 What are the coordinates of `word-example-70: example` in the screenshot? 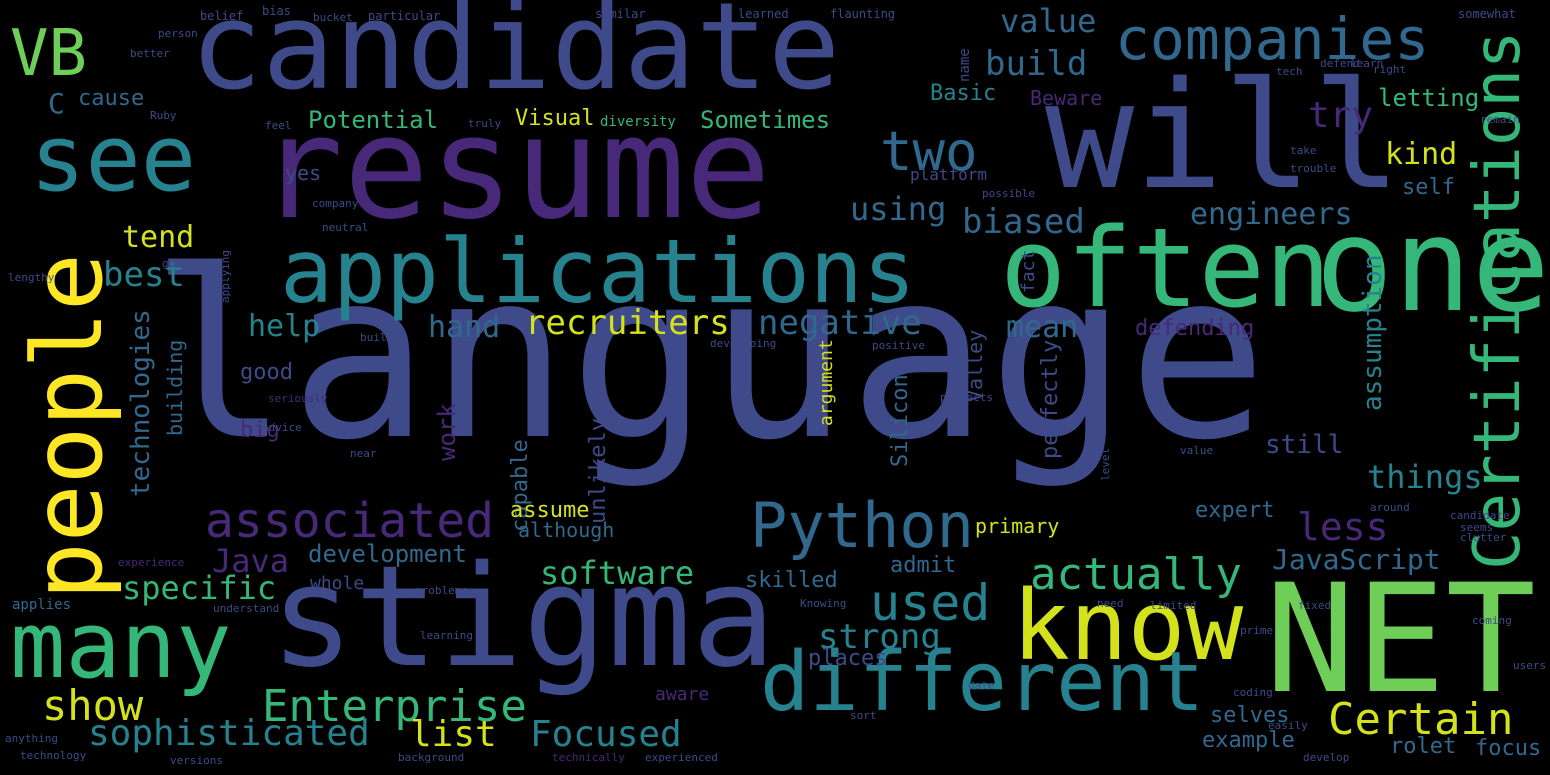 It's located at (1248, 740).